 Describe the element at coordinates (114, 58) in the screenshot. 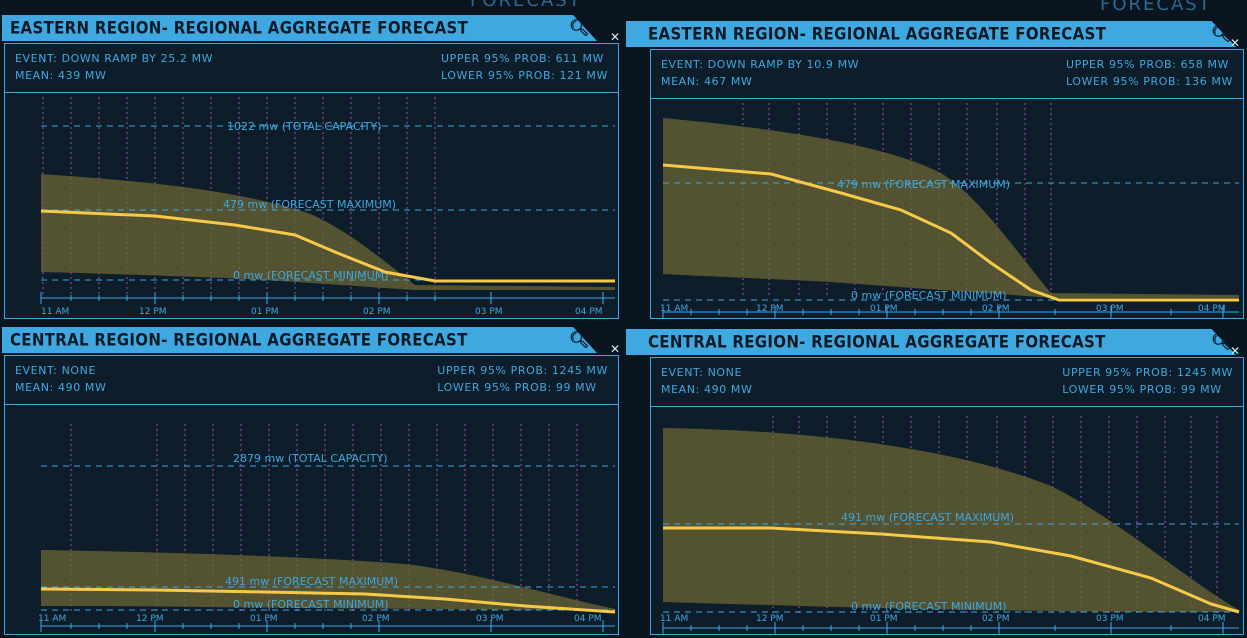

I see `event-text: EVENT: DOWN RAMP BY 25.2 MW` at that location.